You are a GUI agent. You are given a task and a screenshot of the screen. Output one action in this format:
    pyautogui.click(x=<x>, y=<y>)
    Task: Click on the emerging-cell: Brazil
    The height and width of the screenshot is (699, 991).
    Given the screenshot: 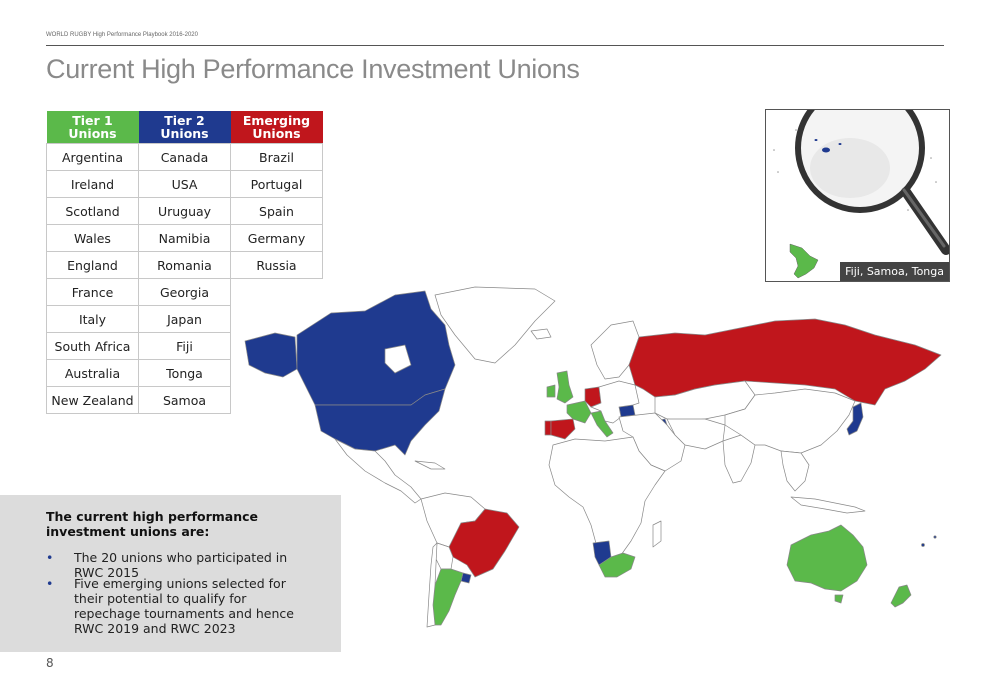 What is the action you would take?
    pyautogui.click(x=276, y=157)
    